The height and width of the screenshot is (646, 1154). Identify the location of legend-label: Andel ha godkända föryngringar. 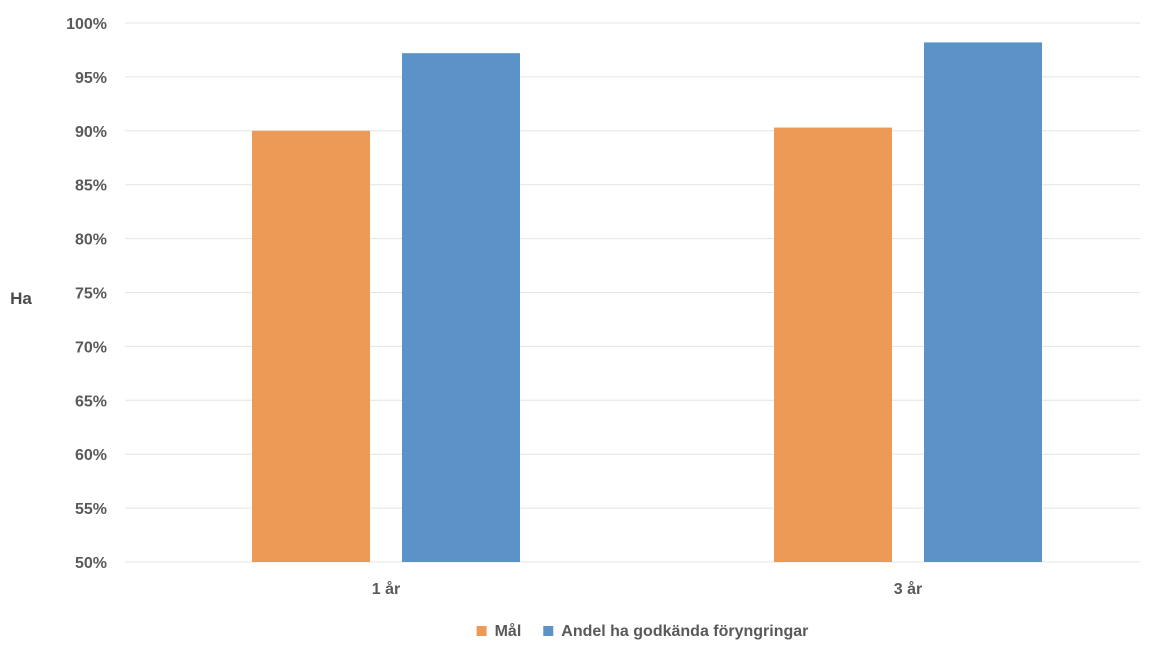
(684, 631).